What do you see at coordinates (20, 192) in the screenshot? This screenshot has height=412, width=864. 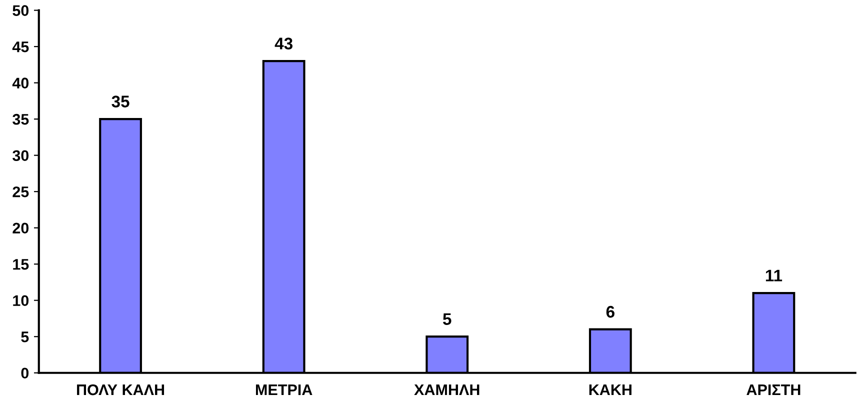 I see `y-tick-label: 25` at bounding box center [20, 192].